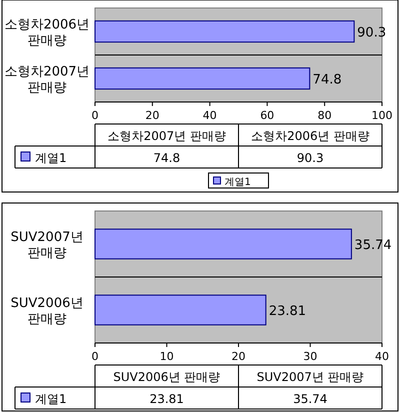  Describe the element at coordinates (325, 115) in the screenshot. I see `x-tick-label: 80` at that location.